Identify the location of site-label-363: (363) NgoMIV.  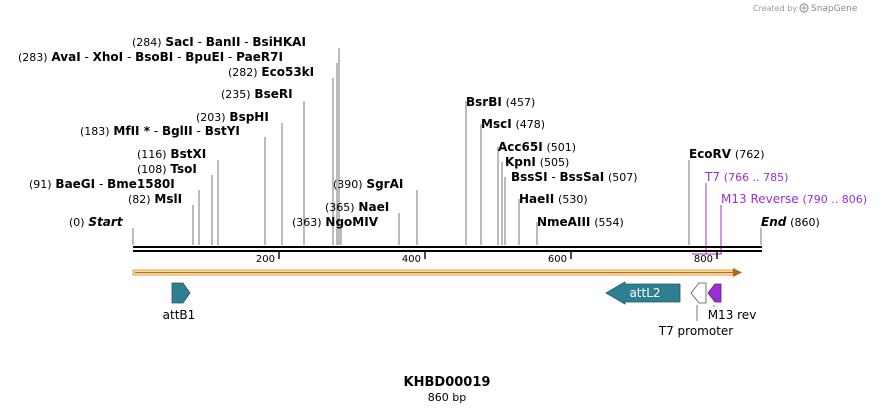
(335, 222).